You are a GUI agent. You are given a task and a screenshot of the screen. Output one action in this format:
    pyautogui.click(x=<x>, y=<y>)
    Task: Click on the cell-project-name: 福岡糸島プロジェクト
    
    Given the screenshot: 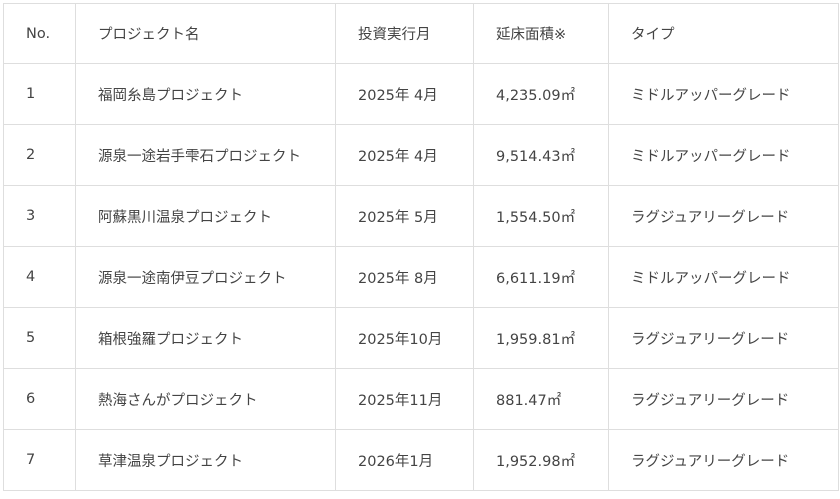 What is the action you would take?
    pyautogui.click(x=205, y=94)
    